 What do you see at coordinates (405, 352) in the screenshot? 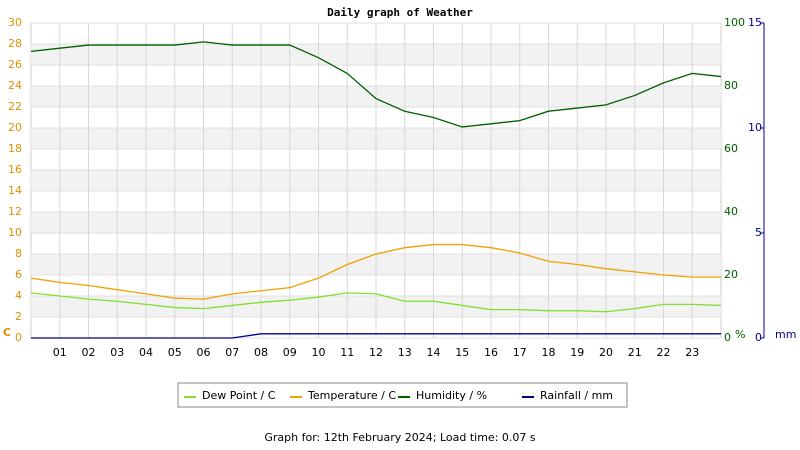
I see `x-tick-label: 13` at bounding box center [405, 352].